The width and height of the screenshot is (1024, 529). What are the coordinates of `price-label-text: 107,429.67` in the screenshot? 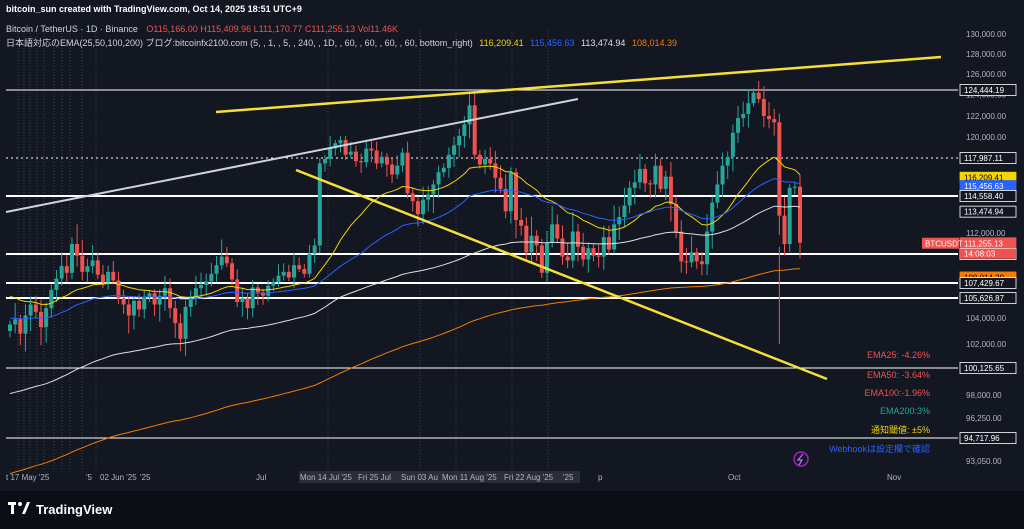 It's located at (984, 283).